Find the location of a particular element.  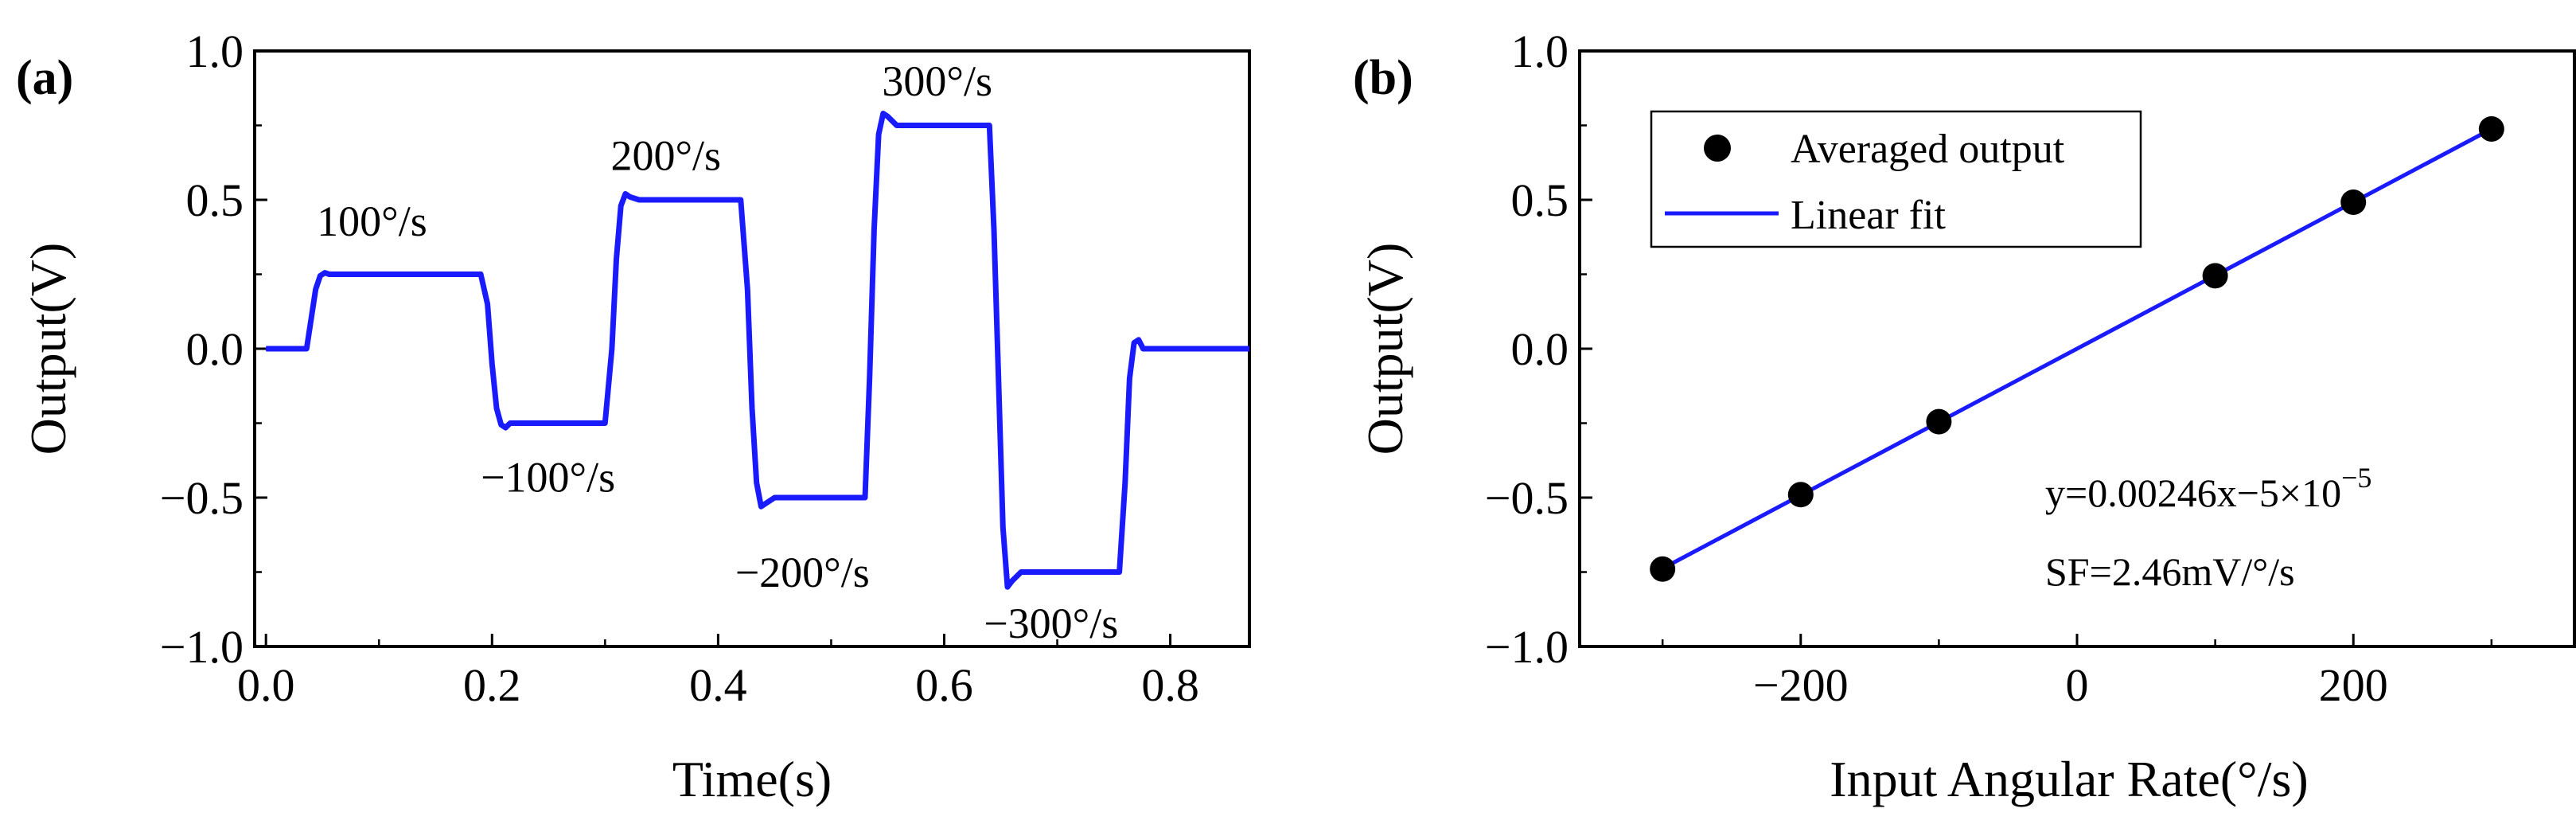

panel-a-y-tick-label: 0.5 is located at coordinates (215, 200).